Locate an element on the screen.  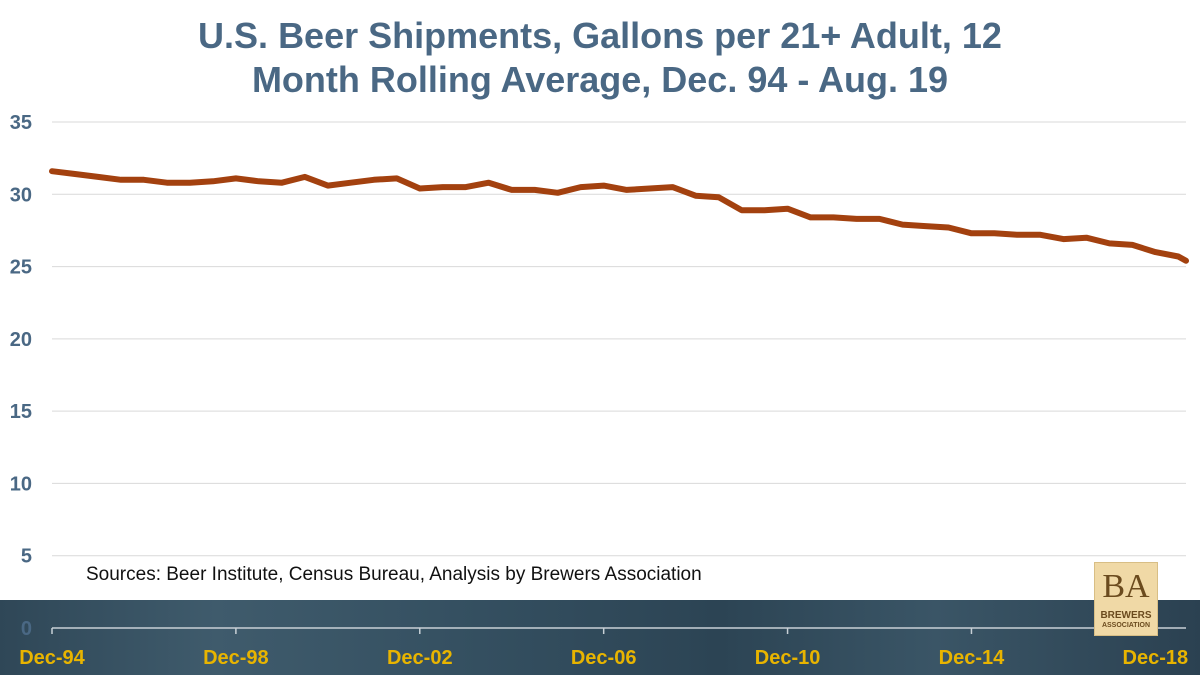
y-tick-label: 15 is located at coordinates (21, 412).